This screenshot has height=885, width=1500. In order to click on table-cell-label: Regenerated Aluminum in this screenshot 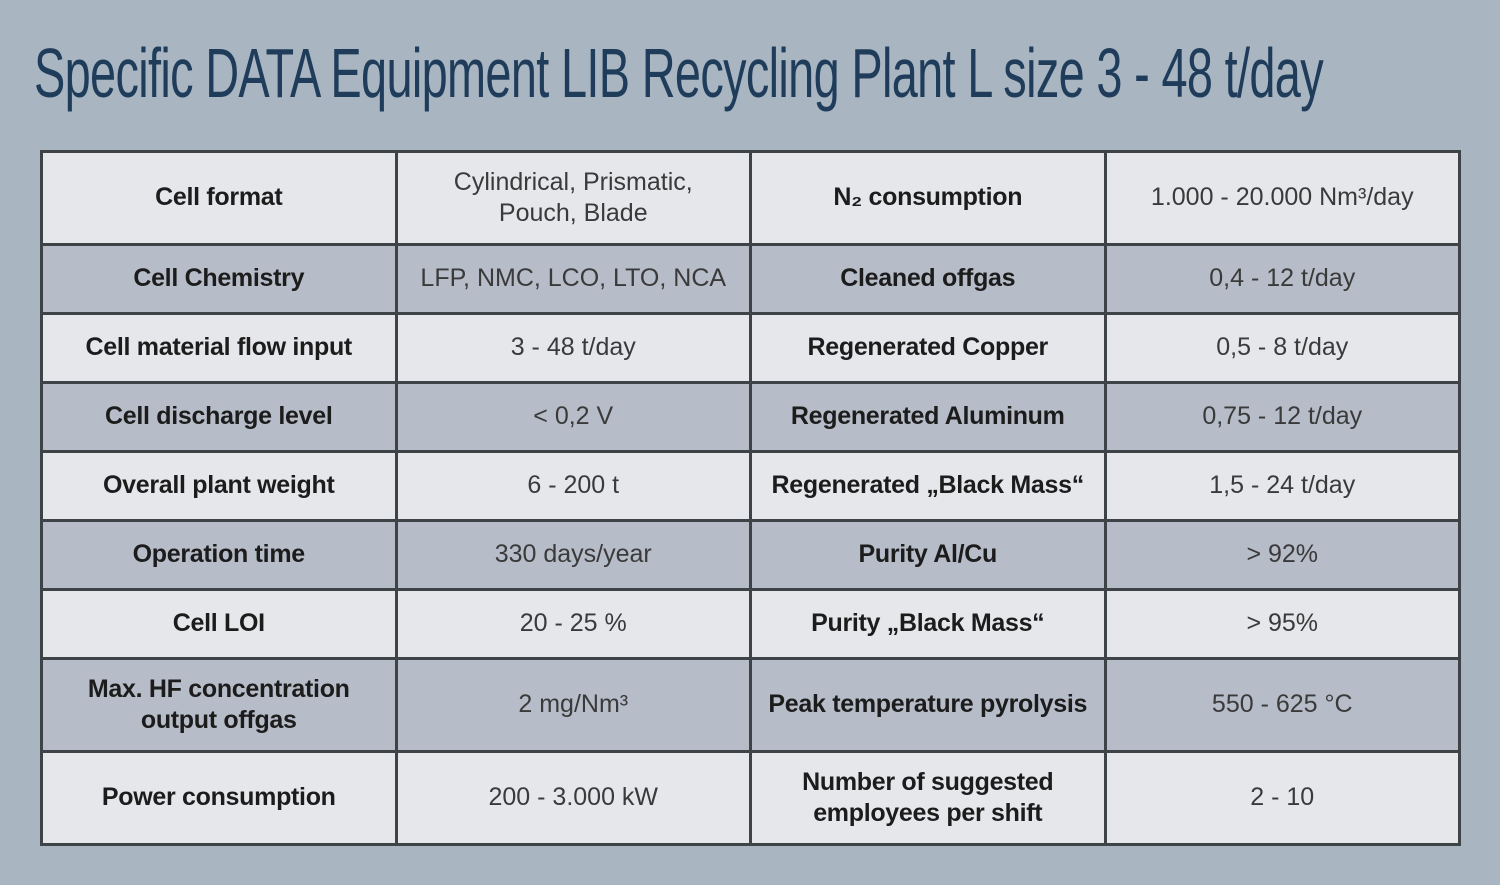, I will do `click(928, 417)`.